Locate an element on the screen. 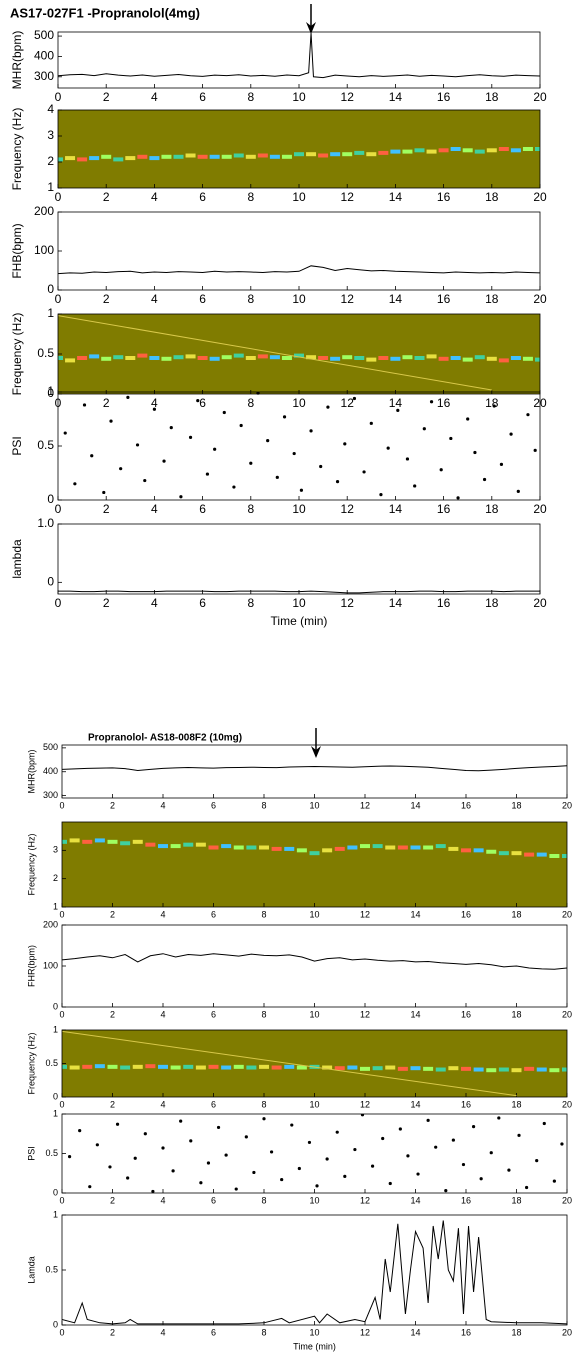 Image resolution: width=576 pixels, height=1357 pixels. y-tick-label: 0 is located at coordinates (55, 1006).